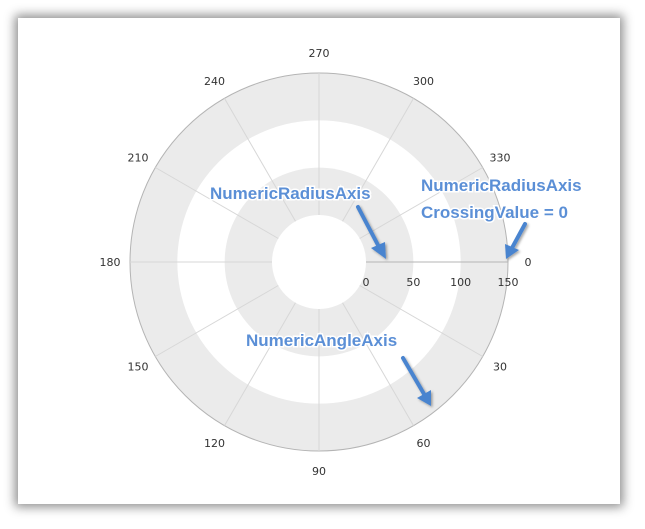 This screenshot has width=645, height=529. What do you see at coordinates (416, 381) in the screenshot?
I see `angle-axis-arrow` at bounding box center [416, 381].